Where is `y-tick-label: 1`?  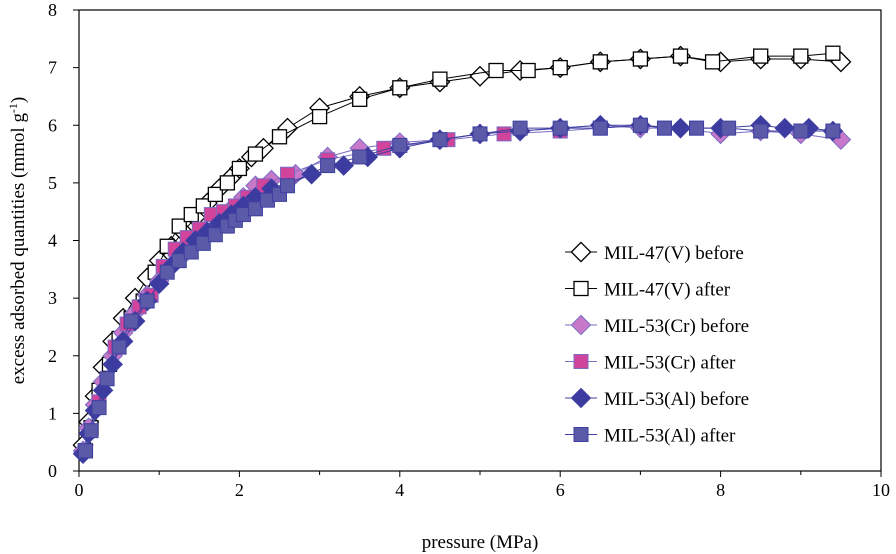 y-tick-label: 1 is located at coordinates (52, 413).